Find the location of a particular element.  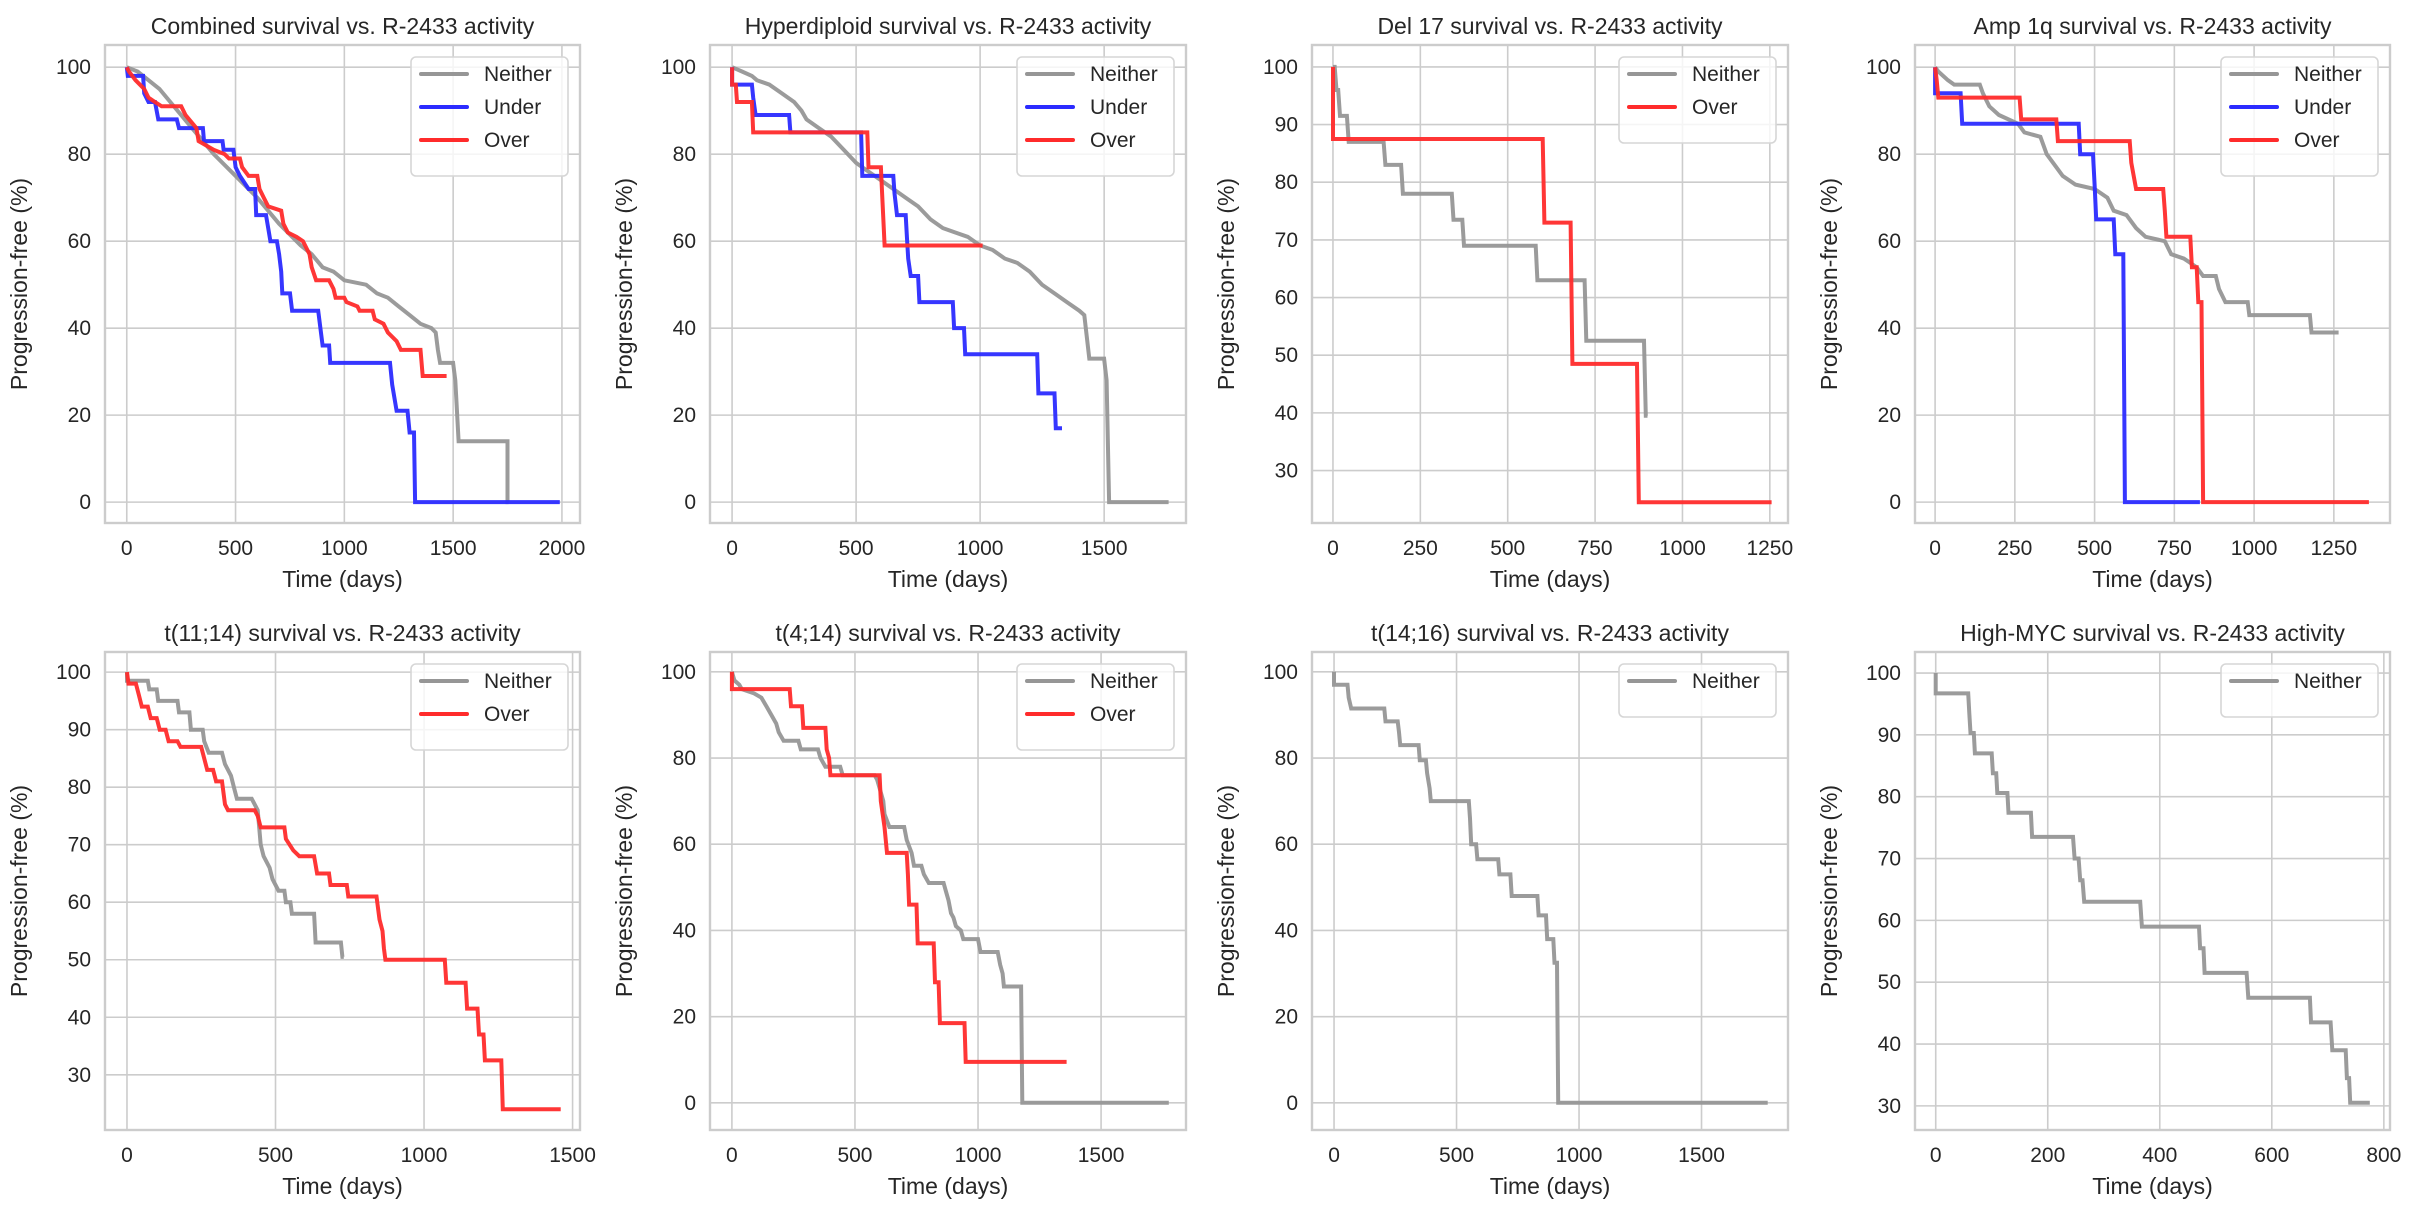

y-tick-label: 50 is located at coordinates (1889, 982).